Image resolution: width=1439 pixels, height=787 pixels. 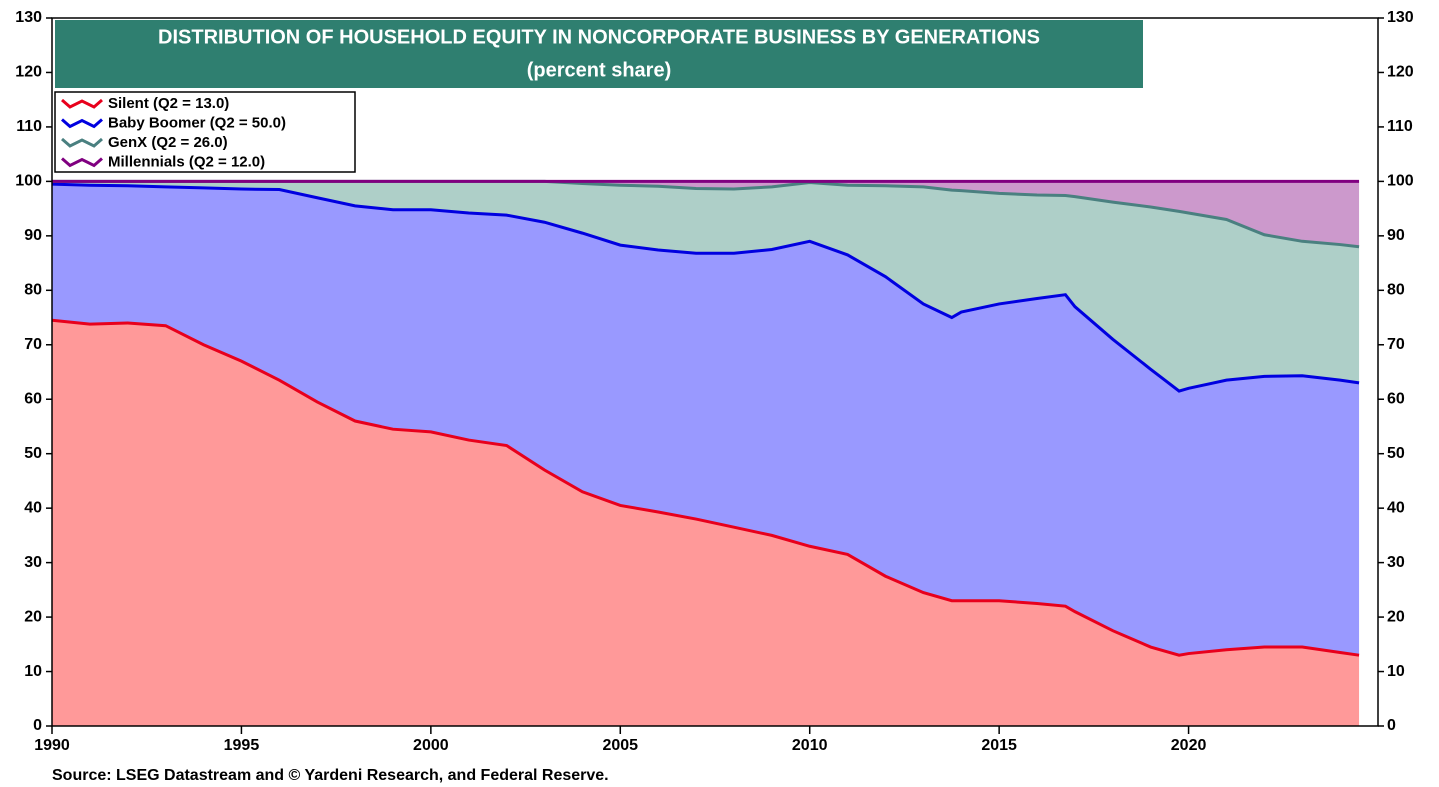 I want to click on x-tick-label: 1995, so click(x=242, y=745).